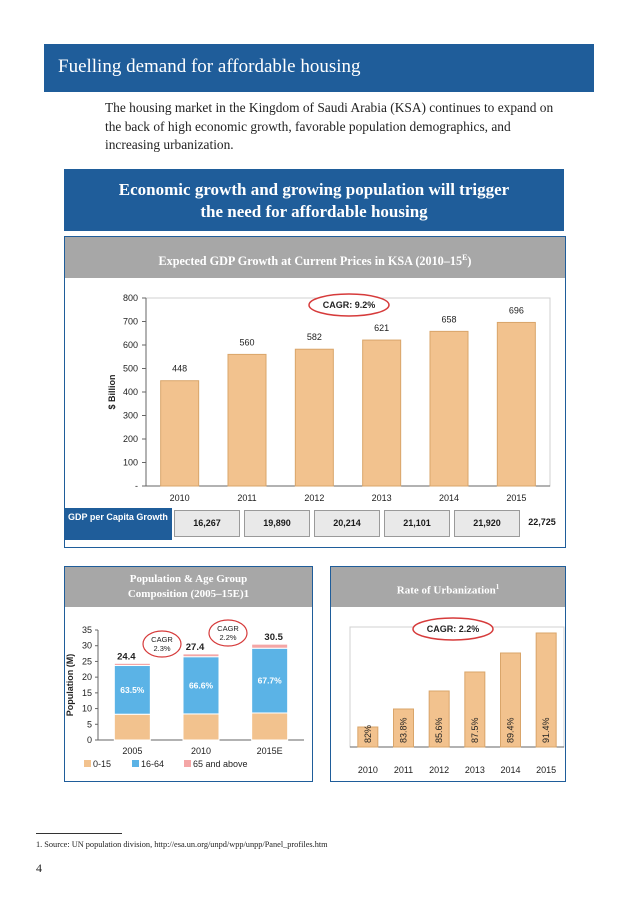  I want to click on urb-x-tick-label: 2014, so click(510, 770).